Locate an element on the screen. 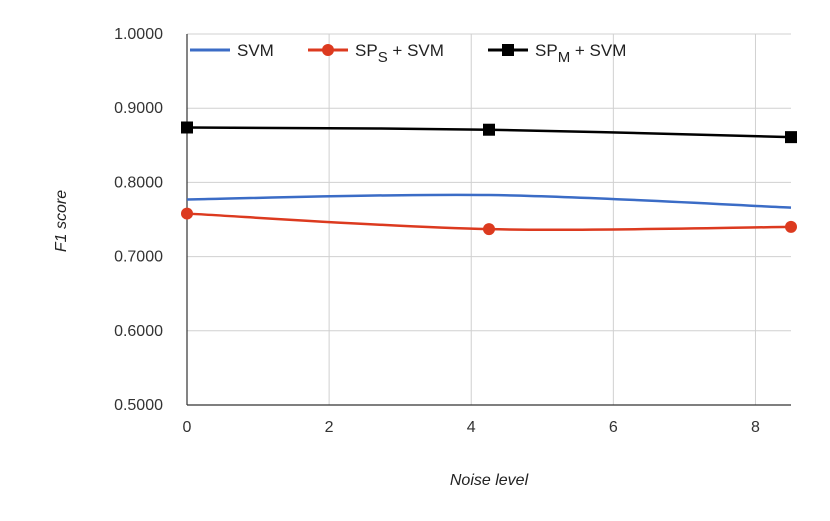 This screenshot has height=521, width=830. legend-label: SPM + SVM is located at coordinates (580, 53).